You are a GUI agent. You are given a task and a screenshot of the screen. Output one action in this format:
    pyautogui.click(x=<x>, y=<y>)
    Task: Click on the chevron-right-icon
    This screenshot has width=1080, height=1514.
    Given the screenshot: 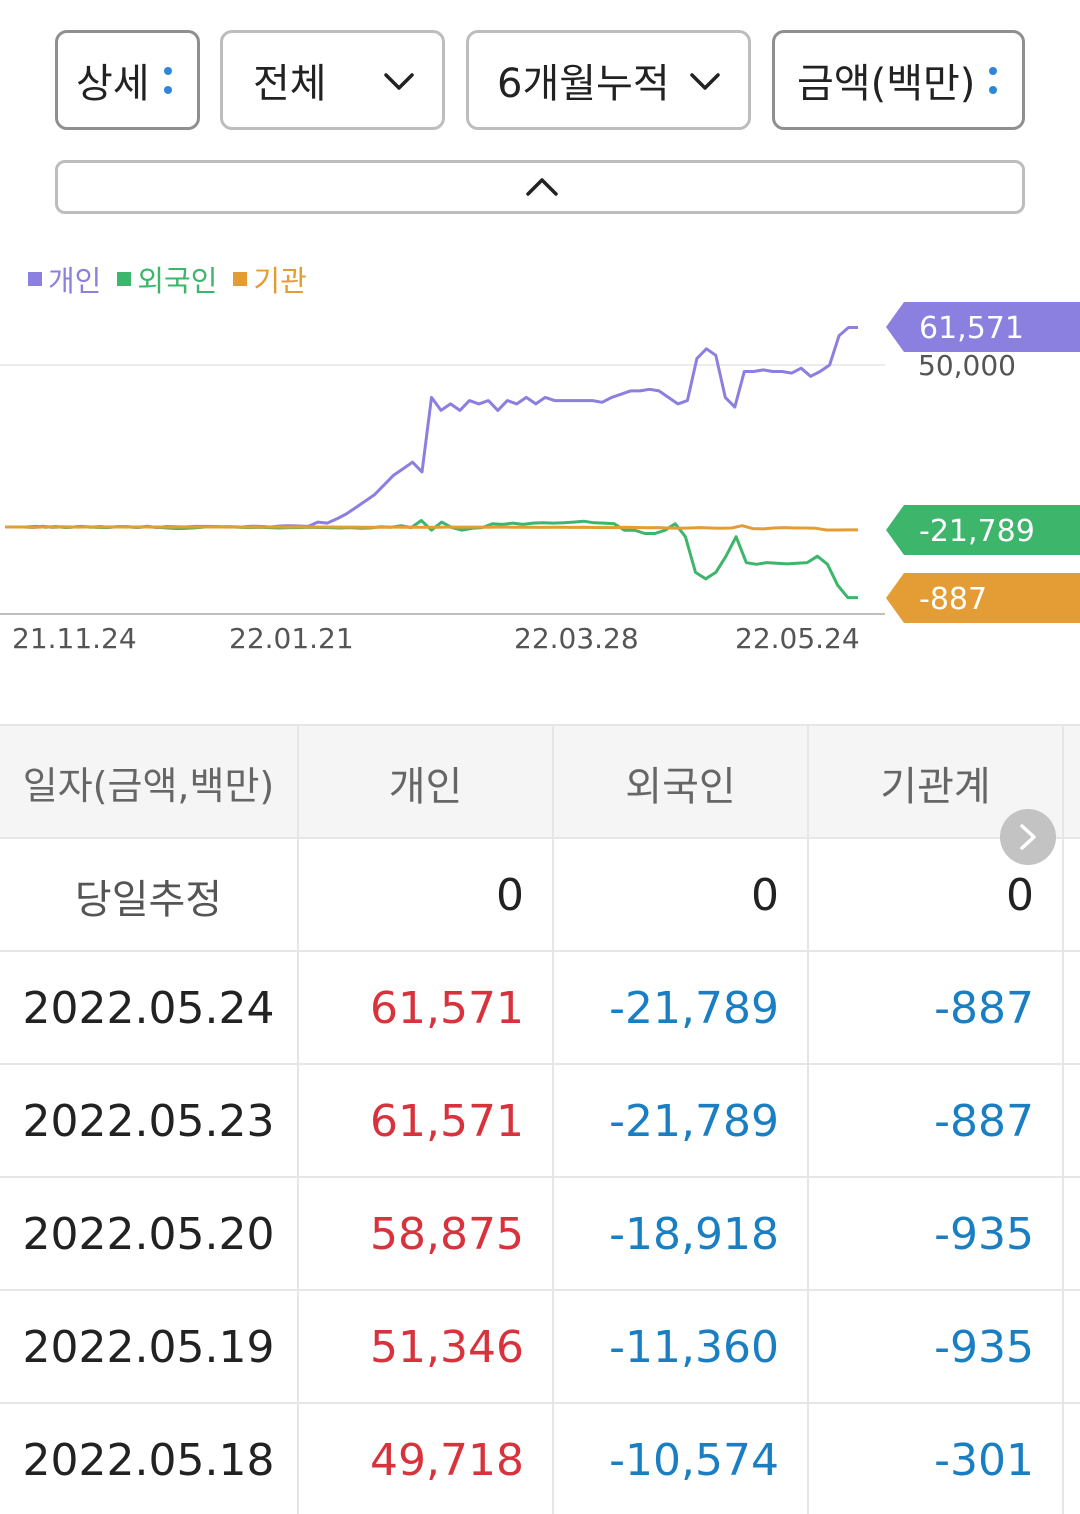 What is the action you would take?
    pyautogui.click(x=1028, y=837)
    